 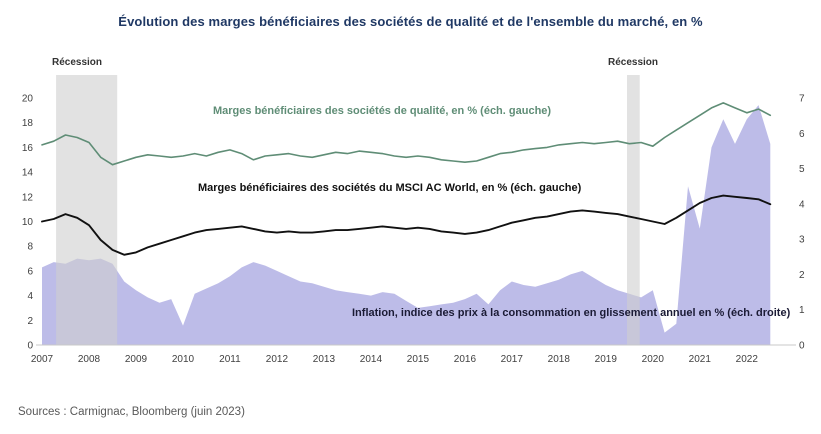 What do you see at coordinates (802, 346) in the screenshot?
I see `right-axis-tick: 0` at bounding box center [802, 346].